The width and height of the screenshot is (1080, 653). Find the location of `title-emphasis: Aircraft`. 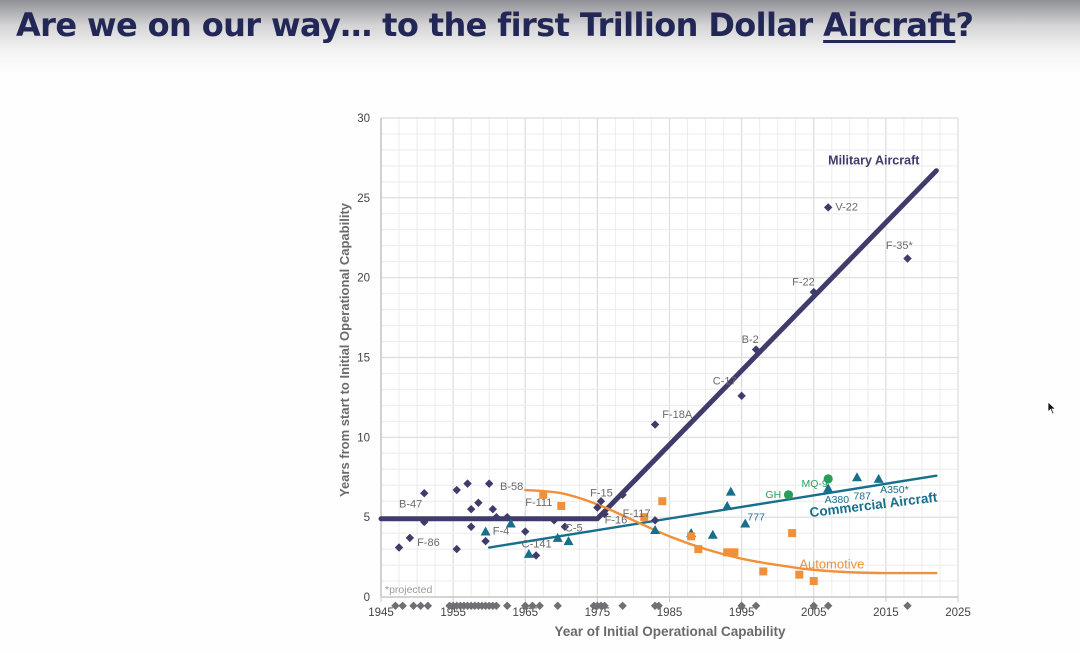

title-emphasis: Aircraft is located at coordinates (889, 25).